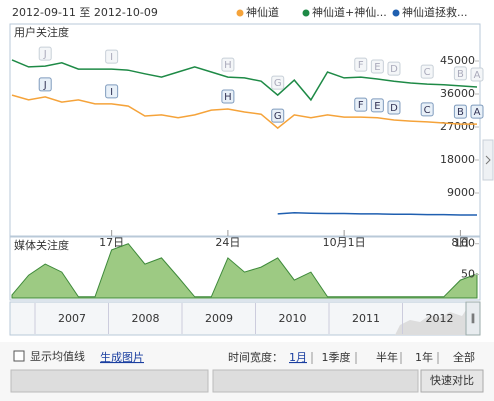  Describe the element at coordinates (219, 318) in the screenshot. I see `year-label: 2009` at that location.